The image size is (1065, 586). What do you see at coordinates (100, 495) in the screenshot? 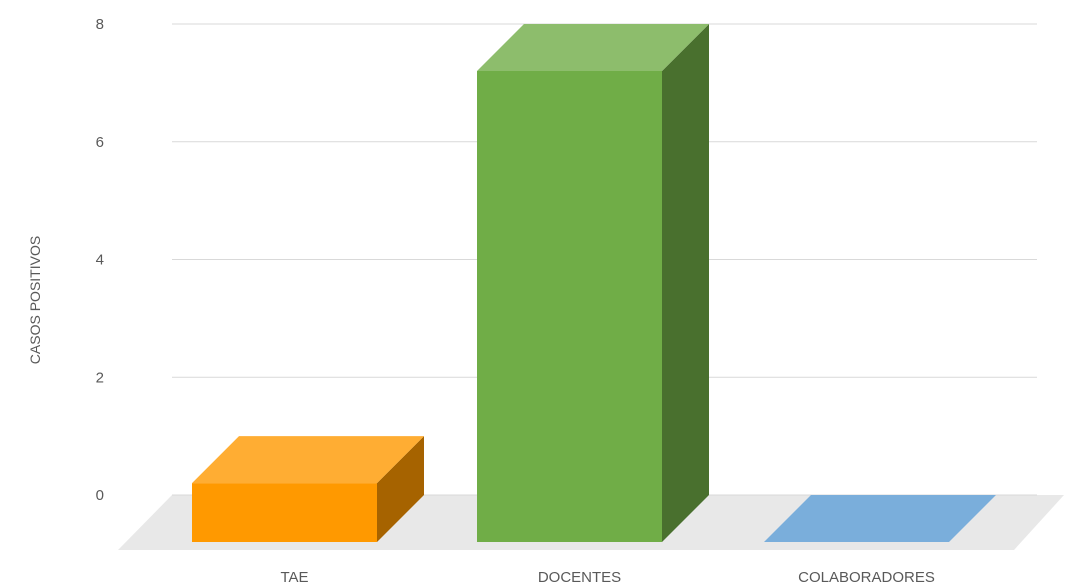
I see `y-tick-label: 0` at bounding box center [100, 495].